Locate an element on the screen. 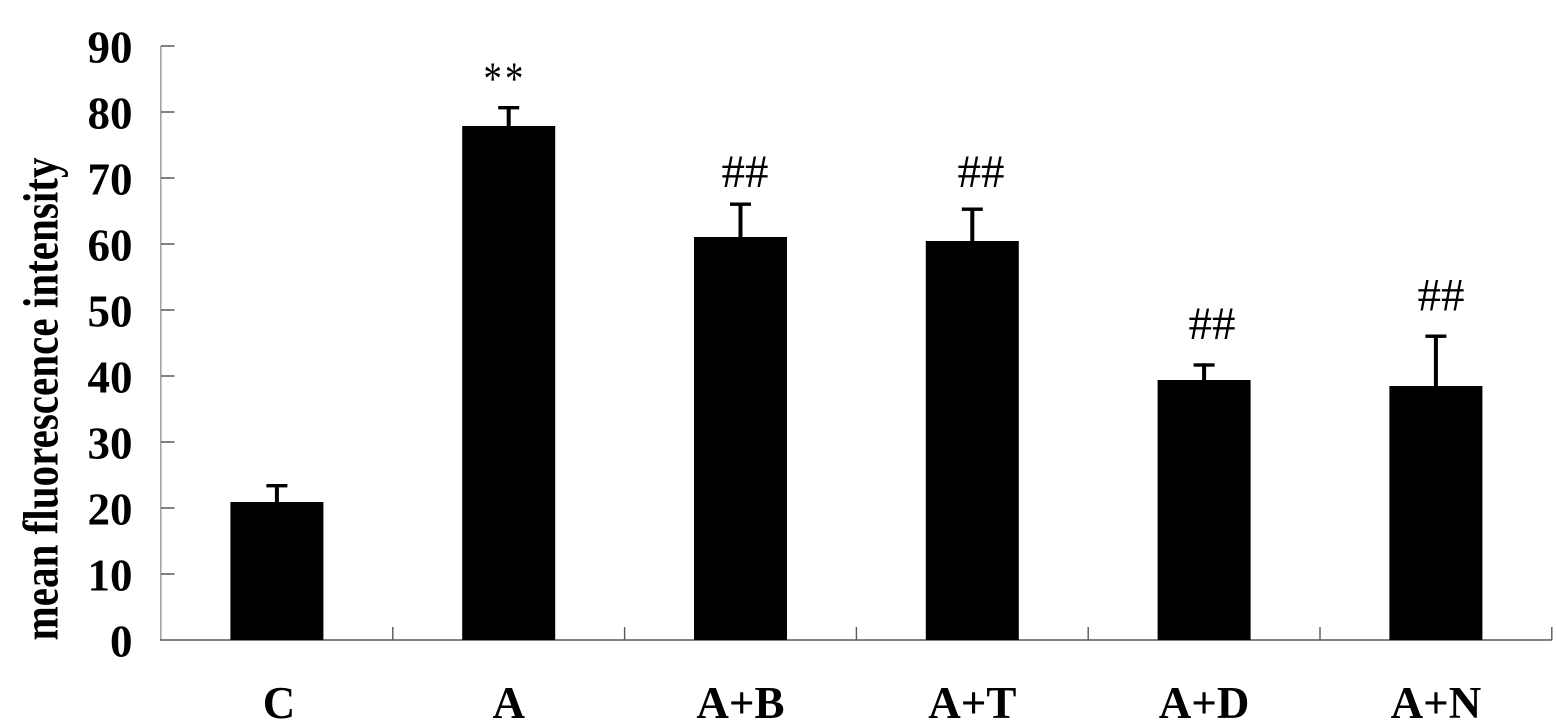 This screenshot has height=726, width=1557. svg-text: 20 is located at coordinates (110, 510).